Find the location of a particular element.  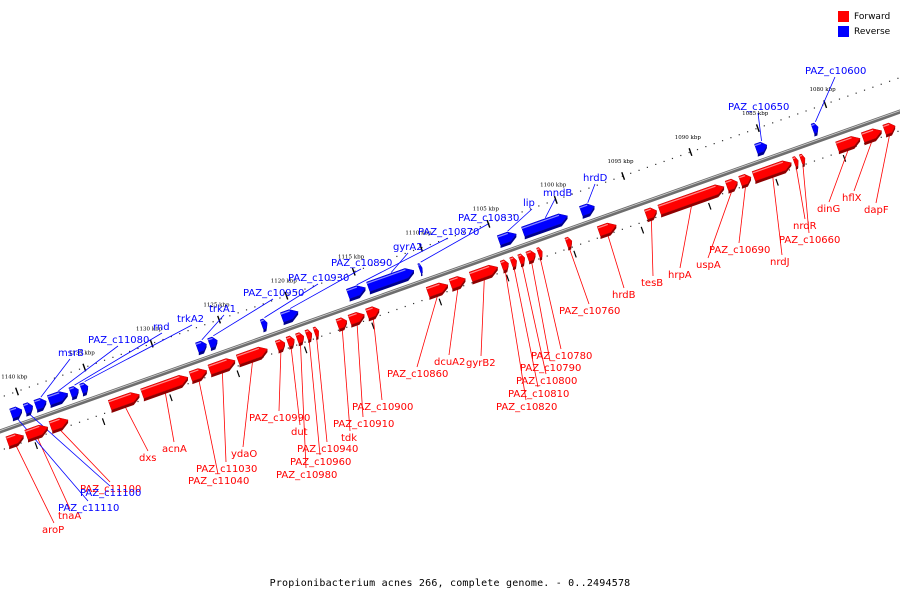

gene-label-dcuA2: dcuA2 is located at coordinates (449, 362).